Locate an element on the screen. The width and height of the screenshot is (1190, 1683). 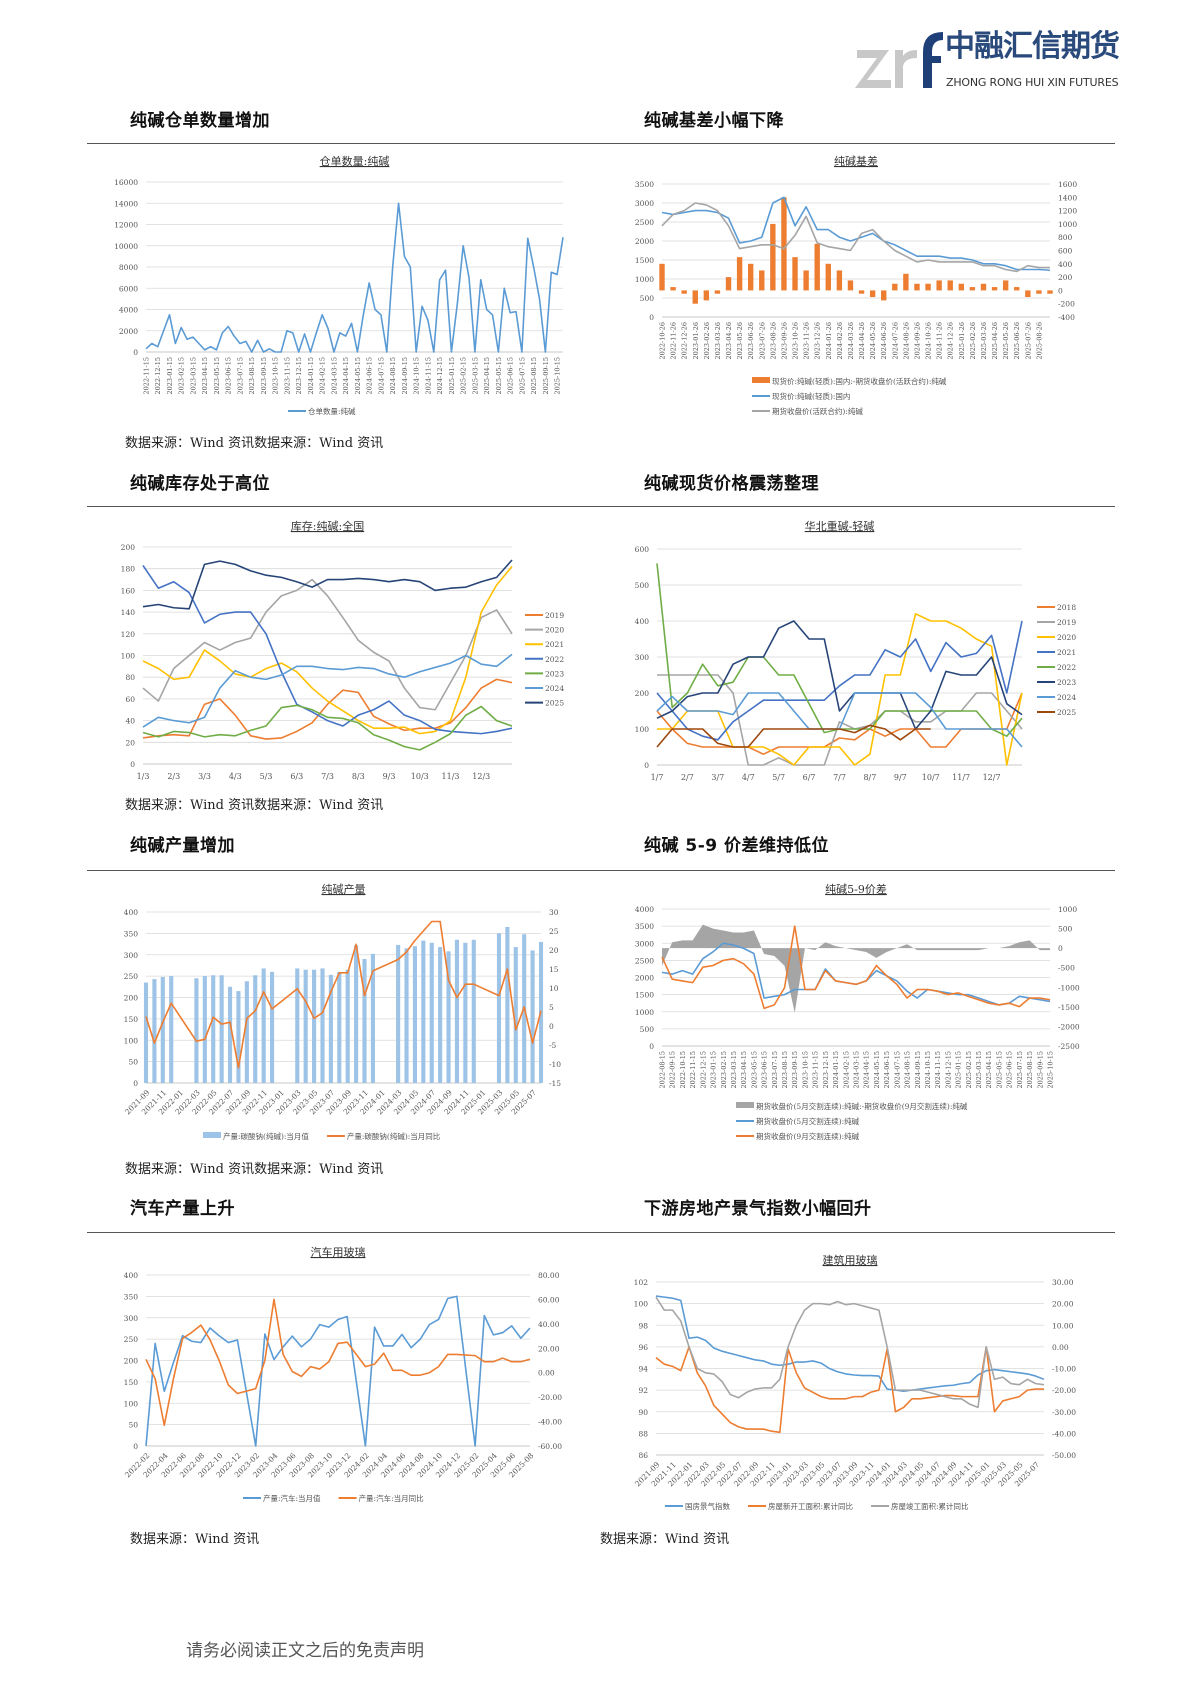
legend-label: 2022 is located at coordinates (554, 659).